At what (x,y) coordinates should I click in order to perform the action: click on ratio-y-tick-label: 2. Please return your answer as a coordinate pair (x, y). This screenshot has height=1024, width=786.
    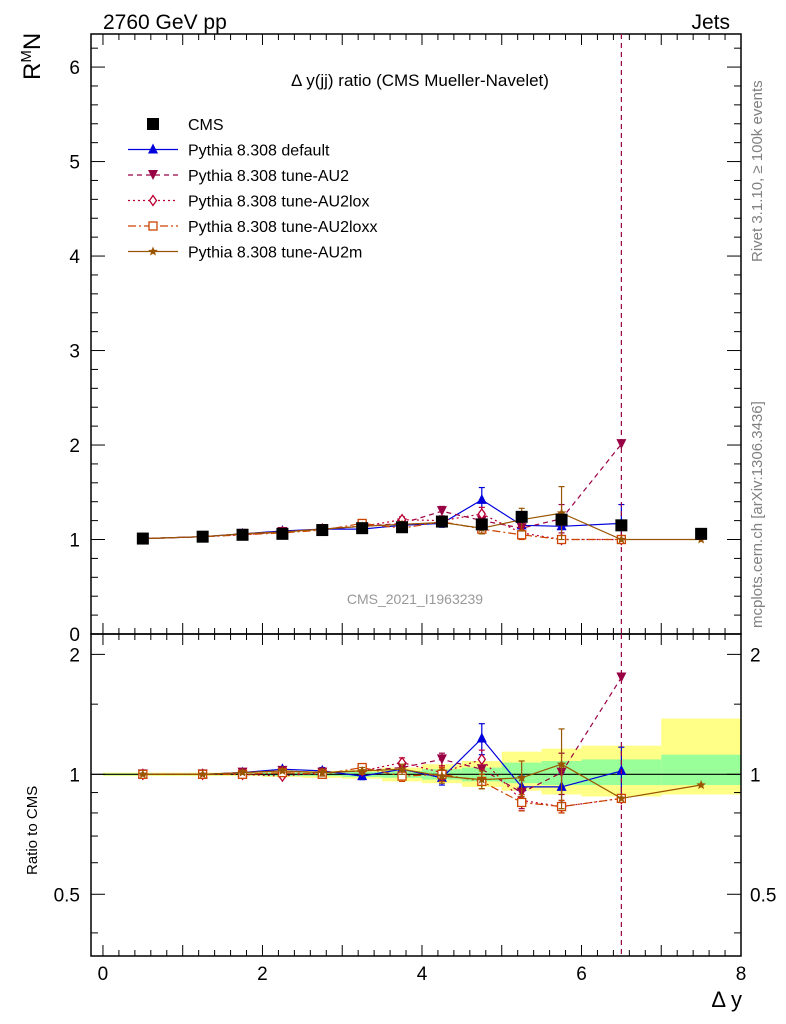
    Looking at the image, I should click on (74, 655).